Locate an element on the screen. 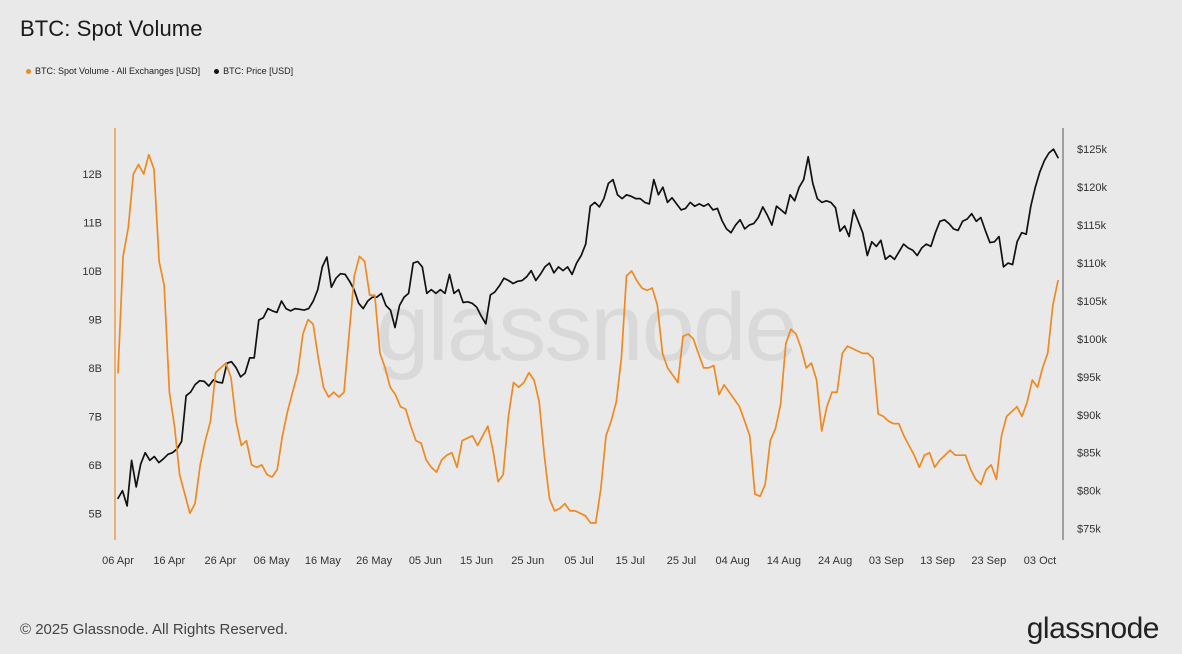 Image resolution: width=1182 pixels, height=654 pixels. x-tick-label: 04 Aug is located at coordinates (733, 561).